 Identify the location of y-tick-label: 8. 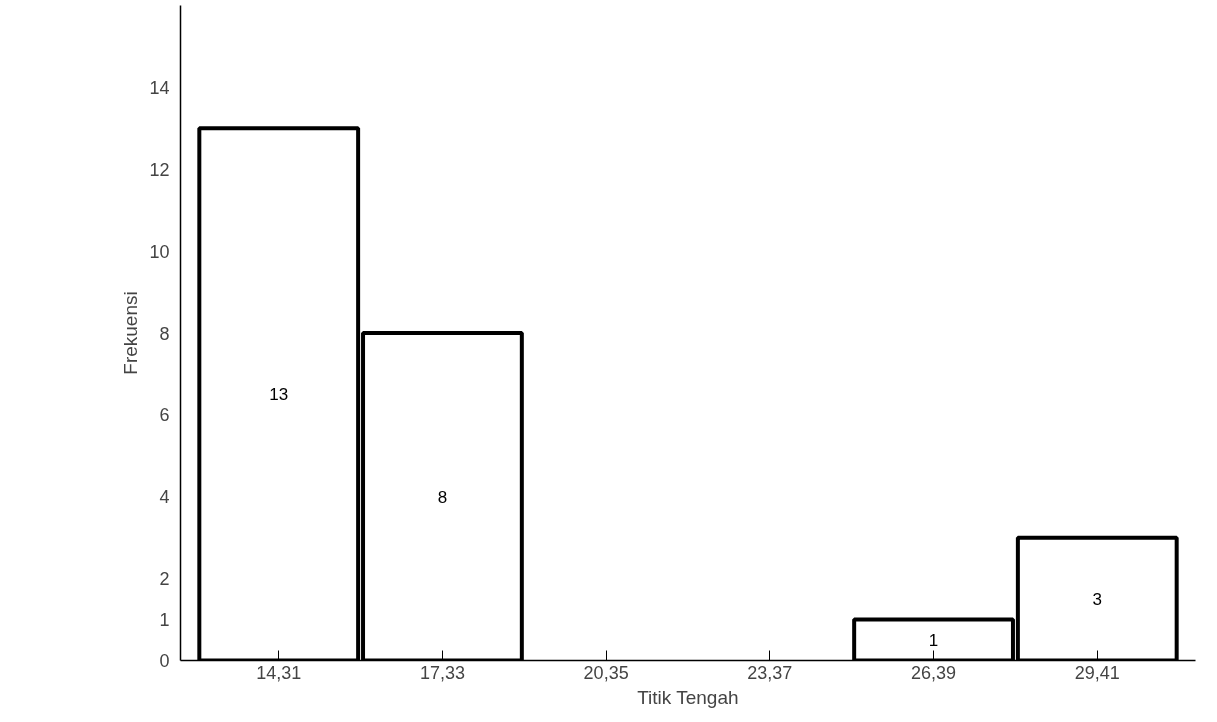
(164, 333).